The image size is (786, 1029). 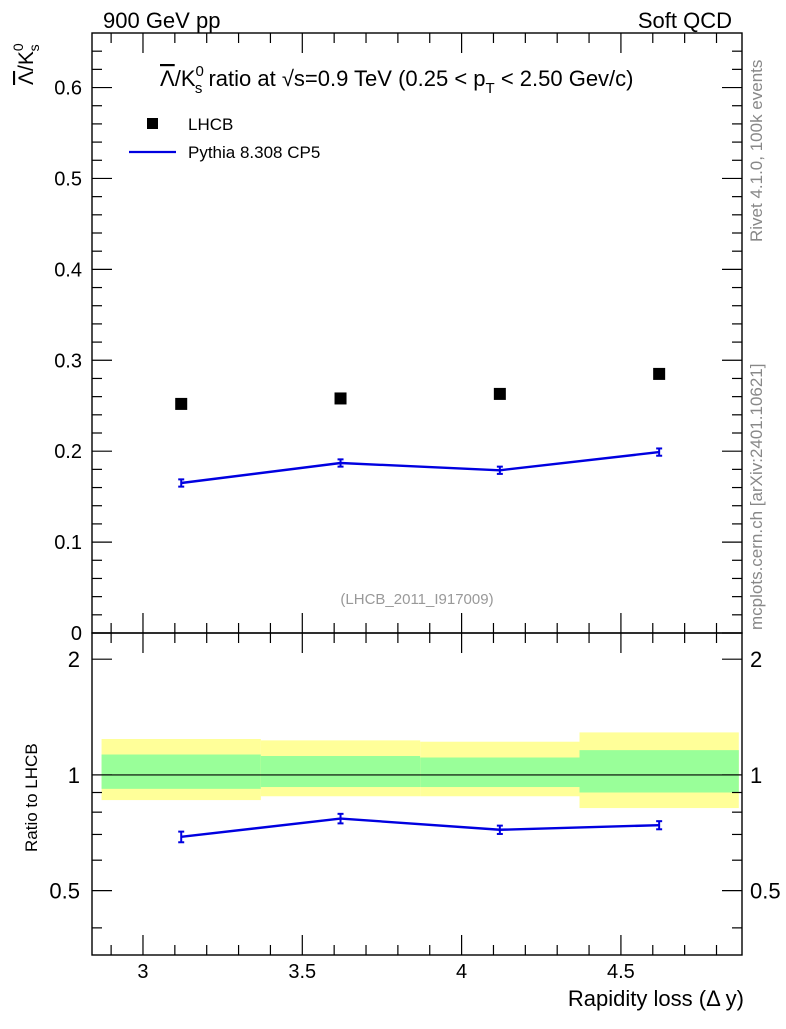 I want to click on ratio-y-tick-label-left: 1, so click(x=74, y=775).